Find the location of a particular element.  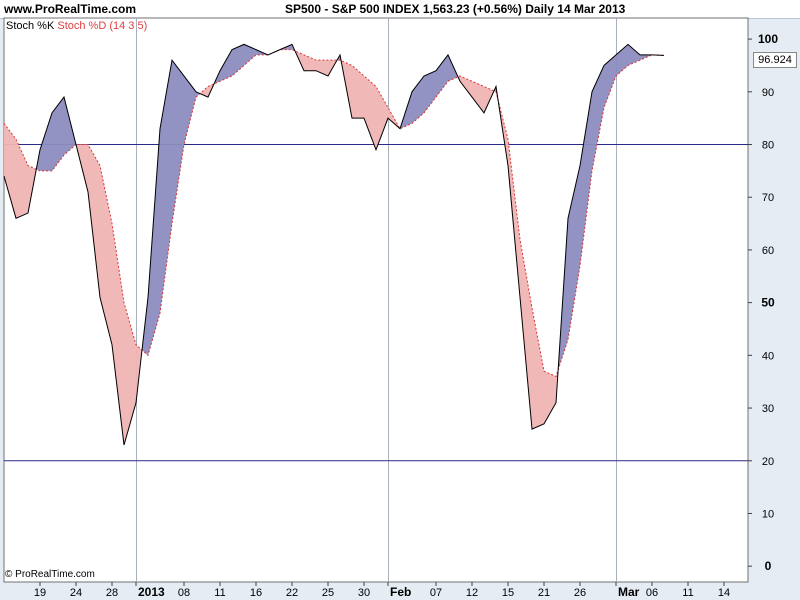

x-tick-label-8: 25 is located at coordinates (328, 593).